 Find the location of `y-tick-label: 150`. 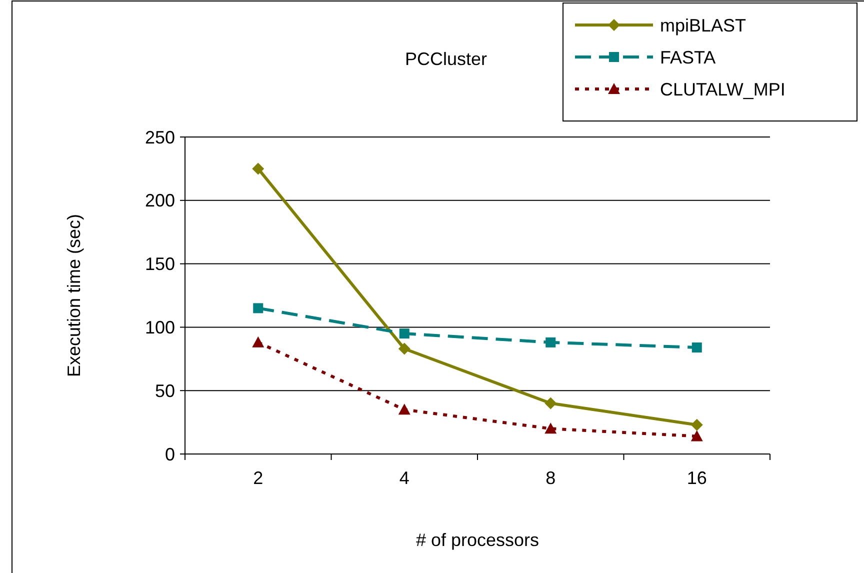

y-tick-label: 150 is located at coordinates (159, 264).